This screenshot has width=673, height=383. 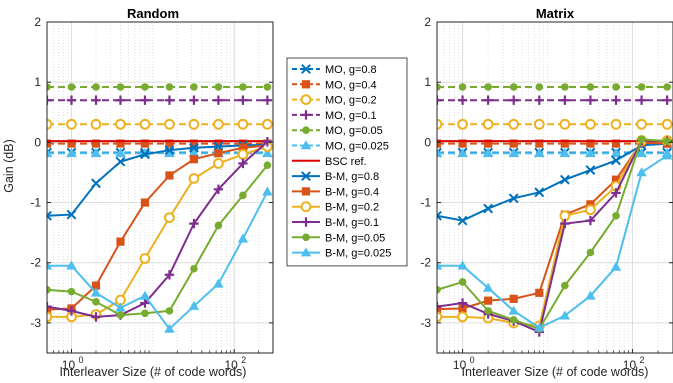 I want to click on legend-box, so click(x=347, y=162).